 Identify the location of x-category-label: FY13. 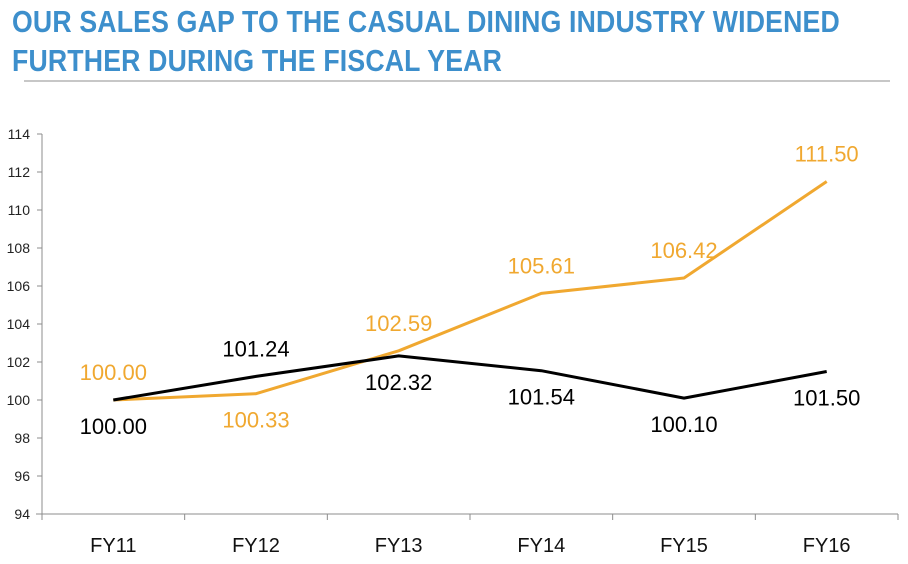
(399, 546).